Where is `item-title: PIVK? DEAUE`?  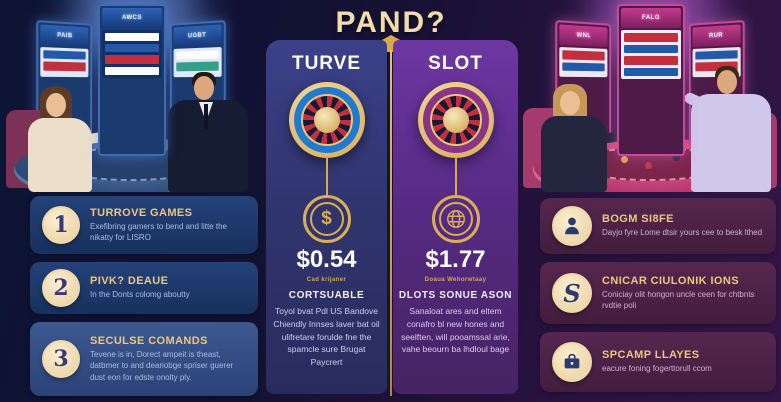
item-title: PIVK? DEAUE is located at coordinates (129, 281).